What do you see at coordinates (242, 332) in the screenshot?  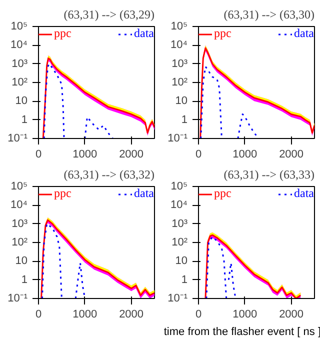 I see `x-axis-title: time from the flasher event [ ns ]` at bounding box center [242, 332].